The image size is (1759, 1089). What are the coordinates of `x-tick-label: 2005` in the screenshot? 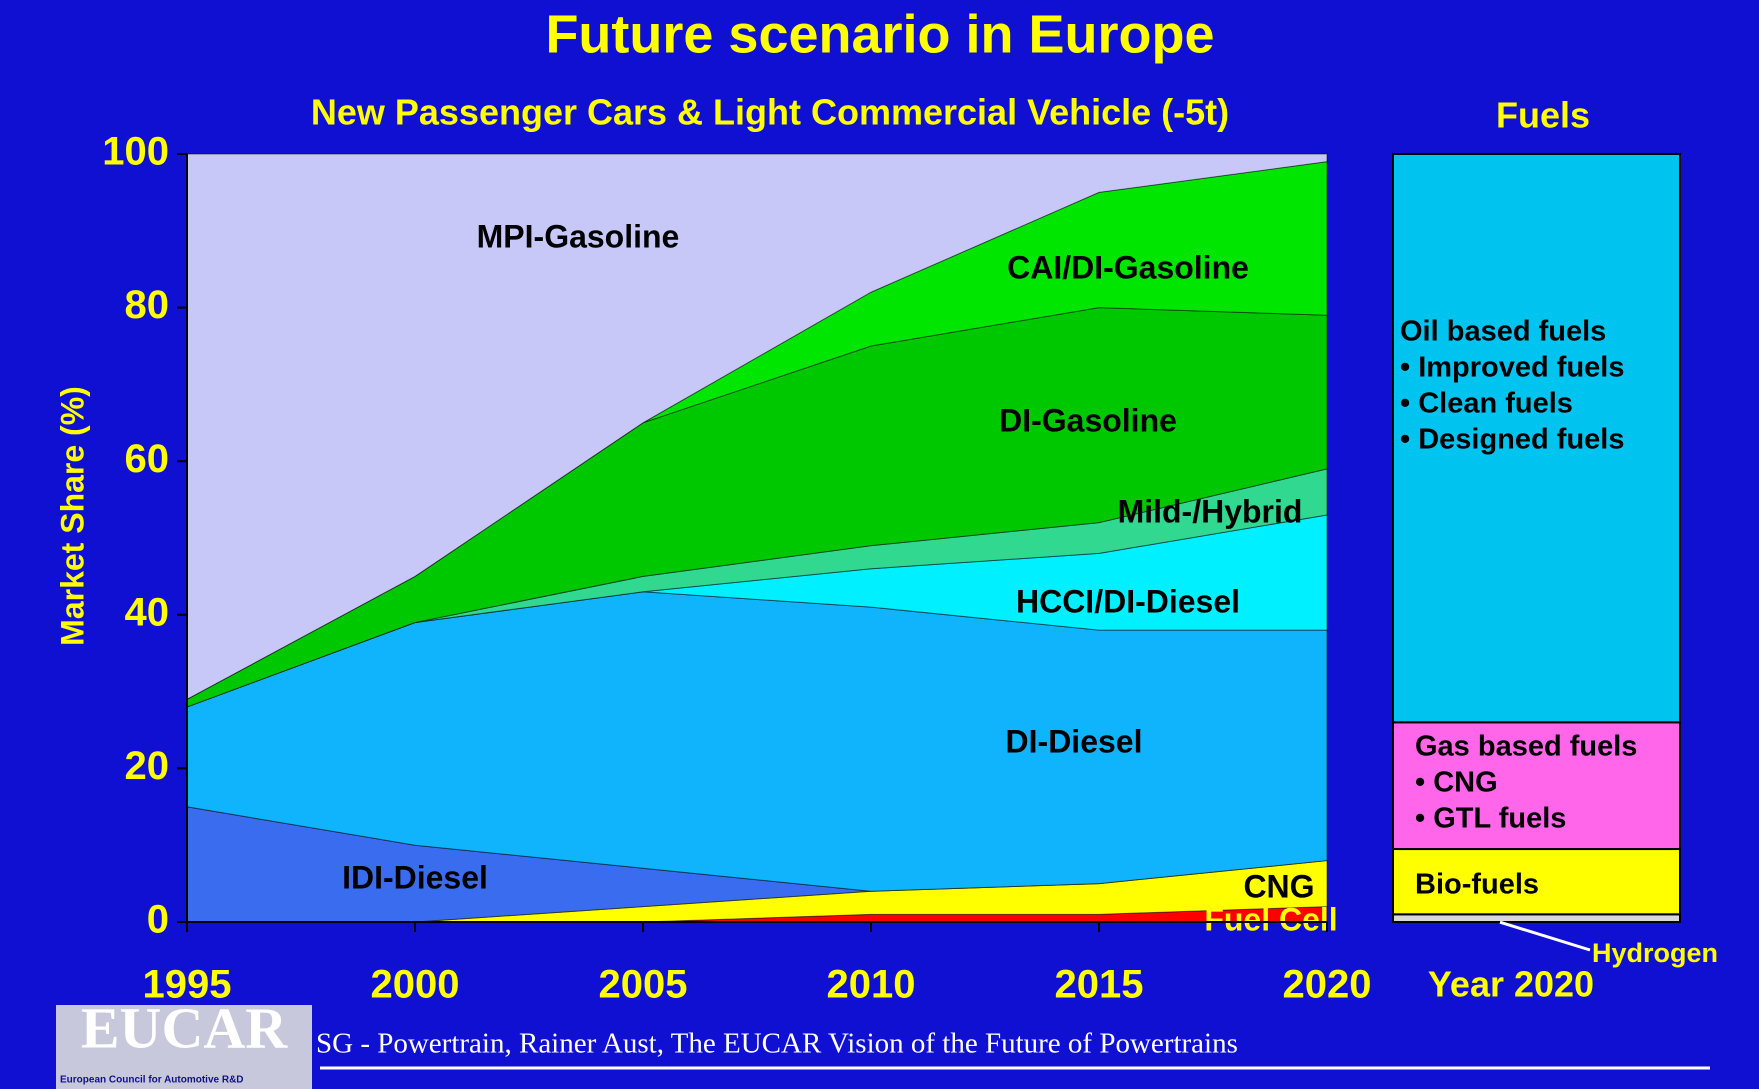 It's located at (643, 985).